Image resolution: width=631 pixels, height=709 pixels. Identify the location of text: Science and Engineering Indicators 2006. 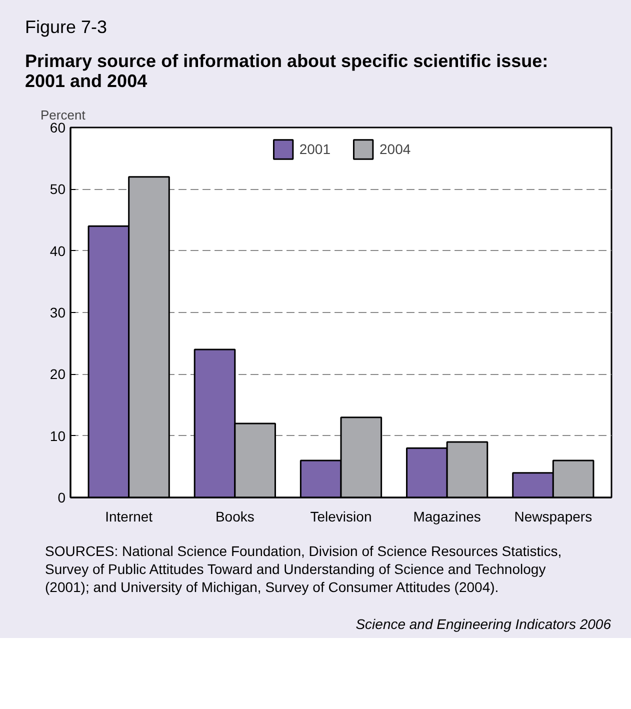
(483, 623).